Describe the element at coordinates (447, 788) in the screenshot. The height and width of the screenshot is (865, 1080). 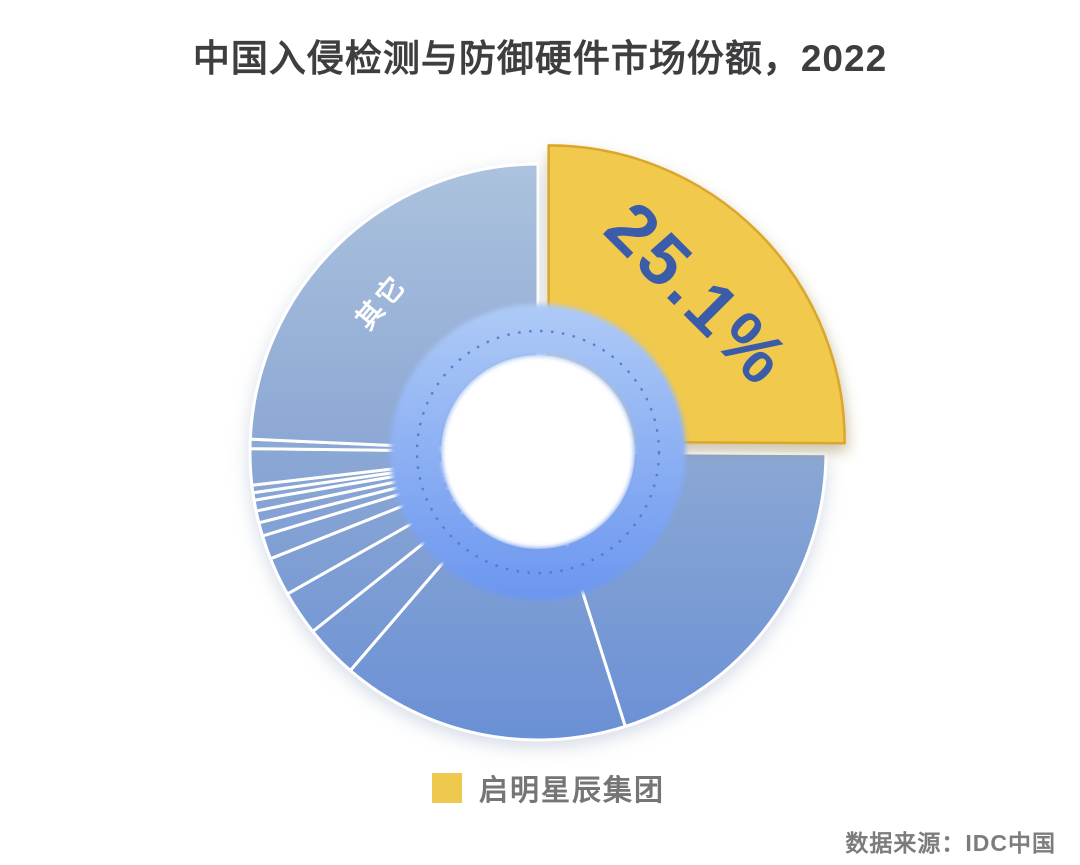
I see `legend-swatch` at that location.